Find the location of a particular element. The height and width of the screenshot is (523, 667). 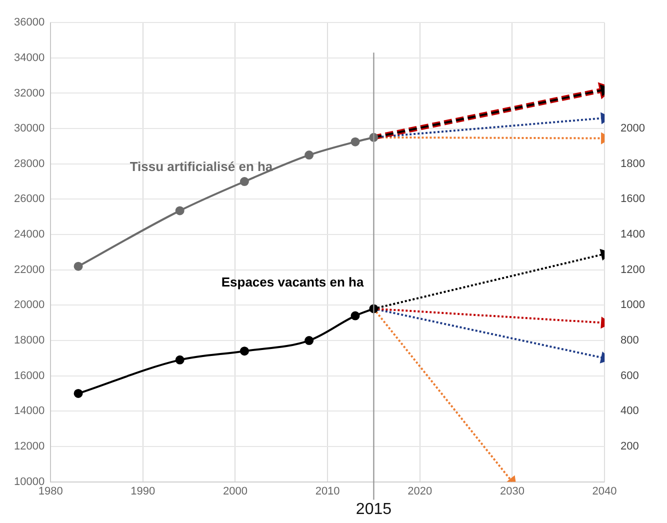

y-tick-label: 12000 is located at coordinates (29, 446).